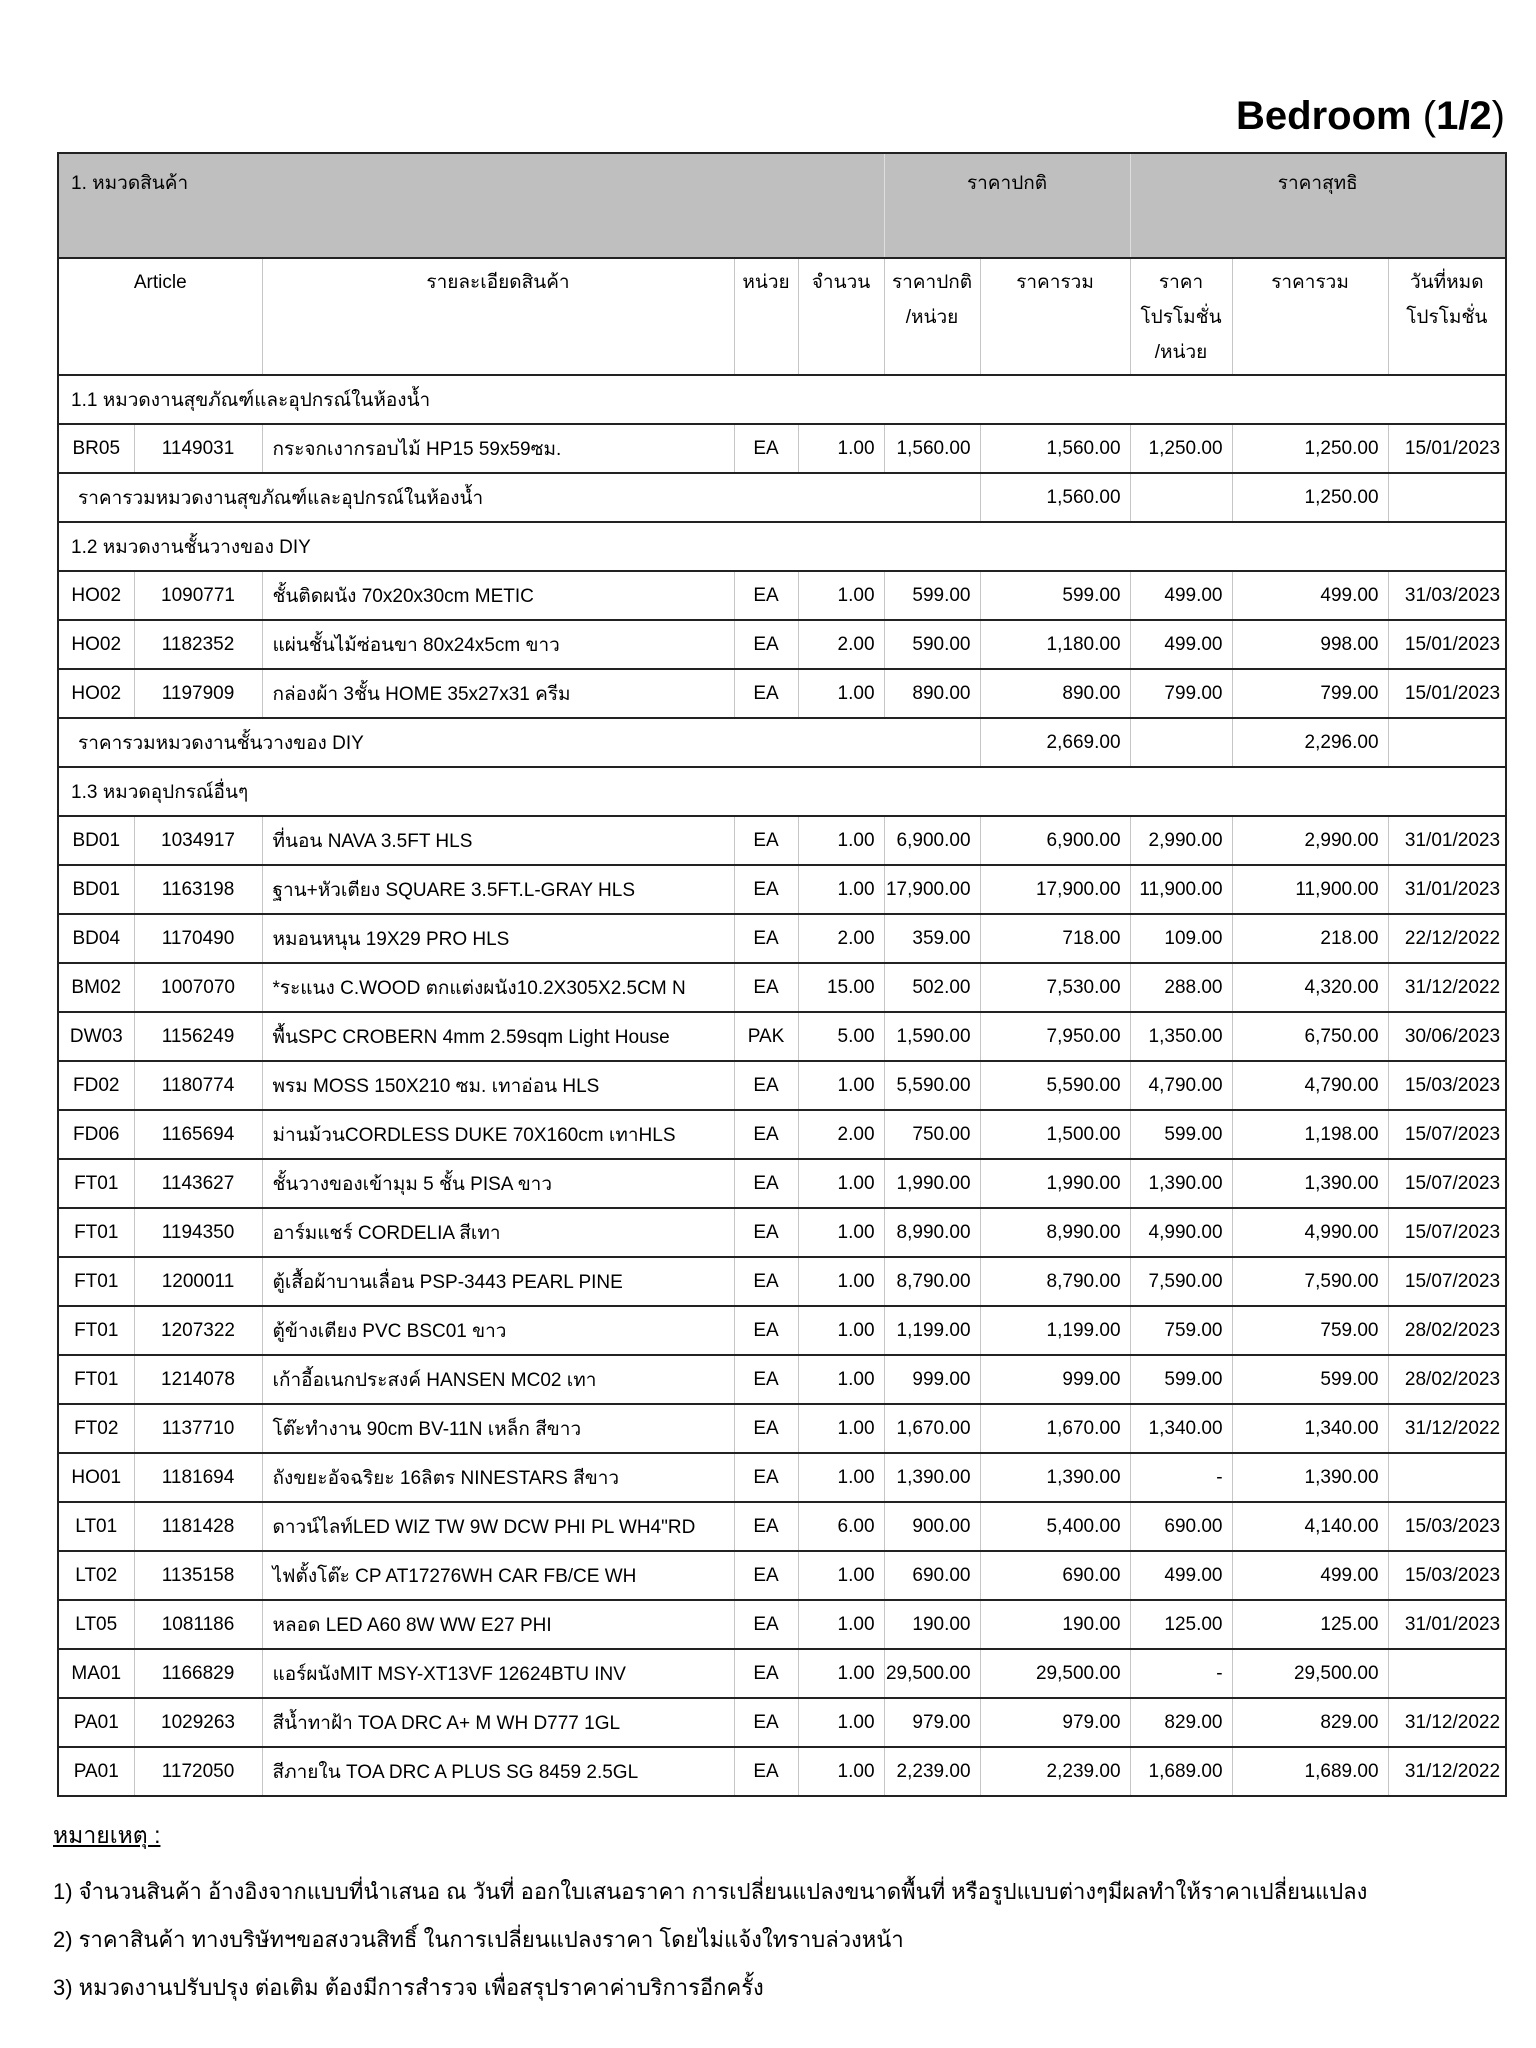 The height and width of the screenshot is (2048, 1536). Describe the element at coordinates (96, 889) in the screenshot. I see `cell-article-code: BD01` at that location.